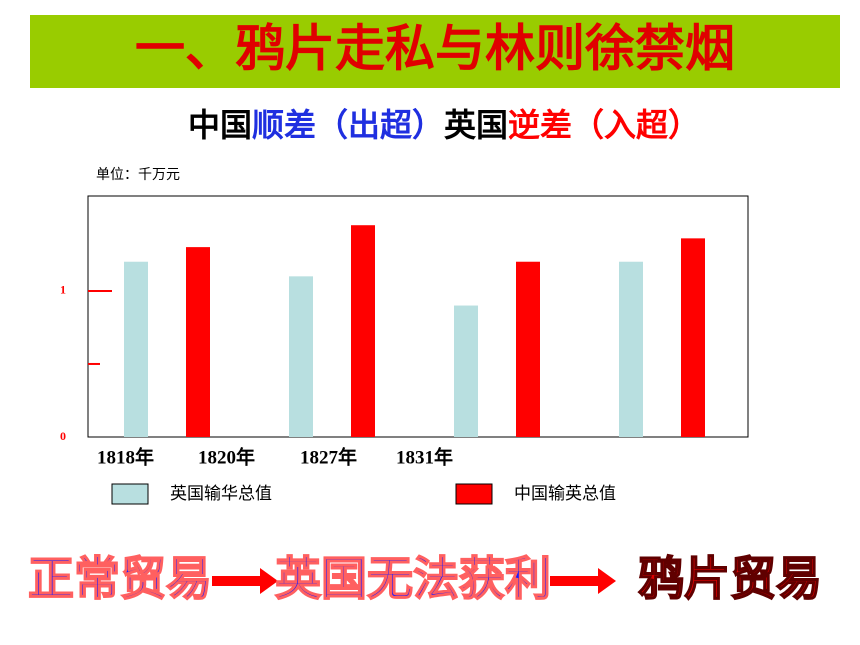 The width and height of the screenshot is (860, 645). I want to click on title-band, so click(435, 51).